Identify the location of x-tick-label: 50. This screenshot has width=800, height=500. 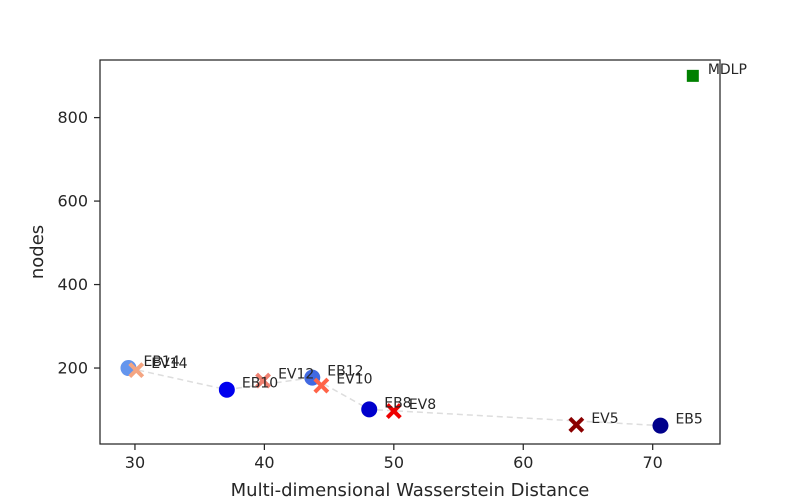
(394, 462).